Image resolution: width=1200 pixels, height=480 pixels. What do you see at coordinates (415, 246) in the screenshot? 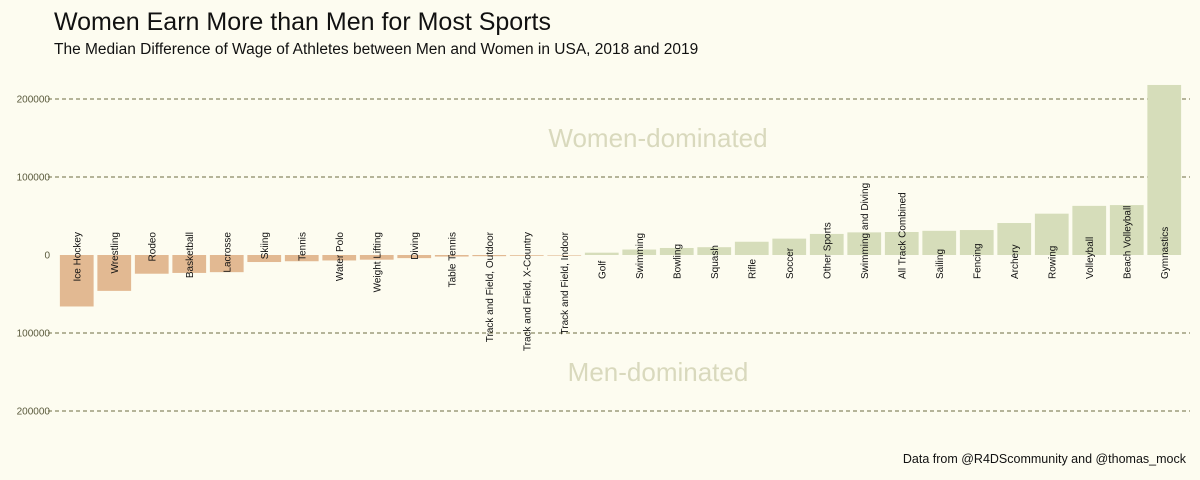
I see `bar-category-label: Diving` at bounding box center [415, 246].